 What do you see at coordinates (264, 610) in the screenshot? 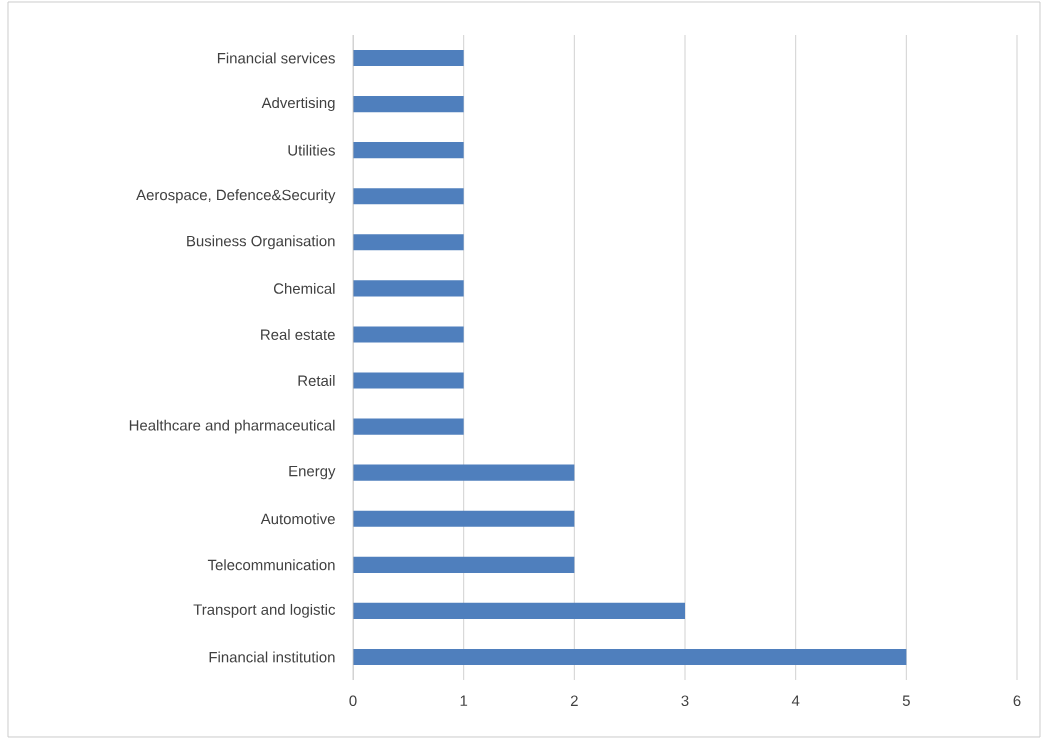
I see `y-tick-label: Transport and logistic` at bounding box center [264, 610].